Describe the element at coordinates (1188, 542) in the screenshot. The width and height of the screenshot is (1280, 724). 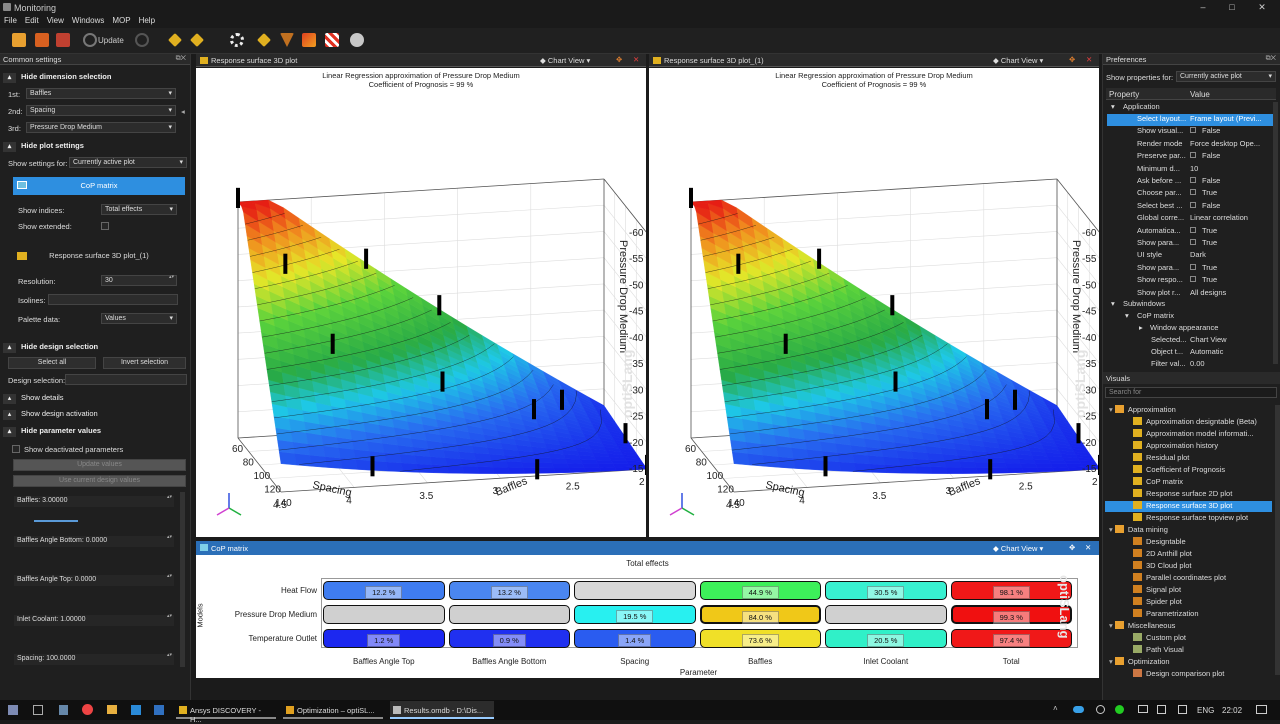
I see `visual-item: Designtable` at that location.